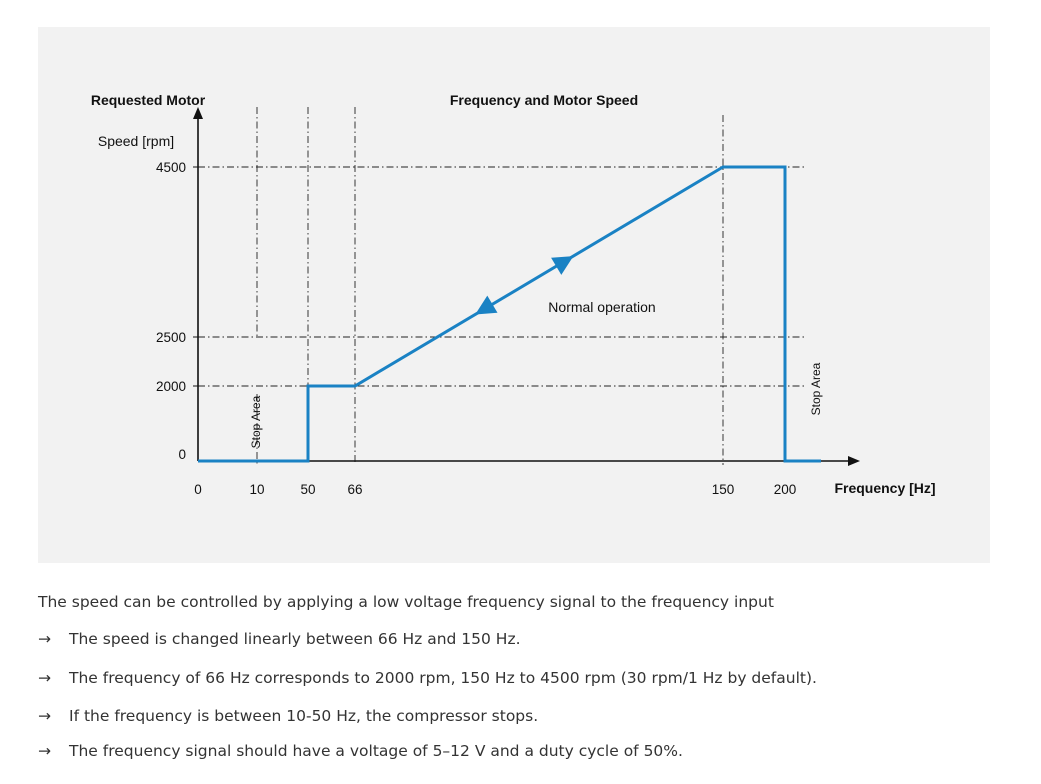  What do you see at coordinates (884, 488) in the screenshot?
I see `x-axis-label: Frequency [Hz]` at bounding box center [884, 488].